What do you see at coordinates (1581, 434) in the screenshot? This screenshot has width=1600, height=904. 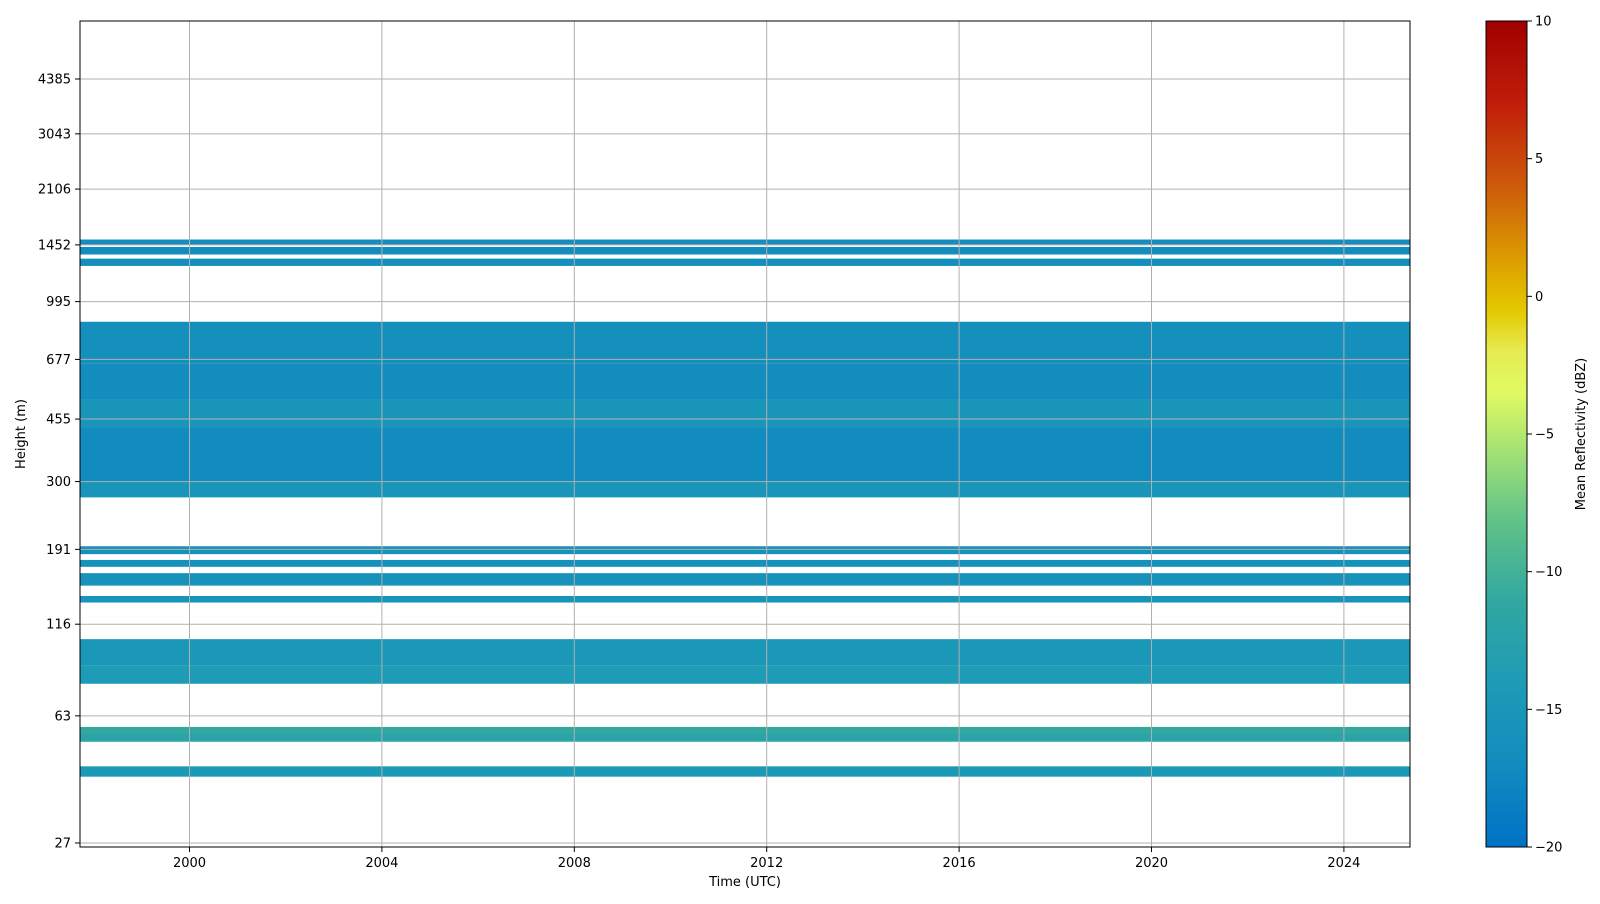 I see `colorbar-label: Mean Reflectivity (dBZ)` at bounding box center [1581, 434].